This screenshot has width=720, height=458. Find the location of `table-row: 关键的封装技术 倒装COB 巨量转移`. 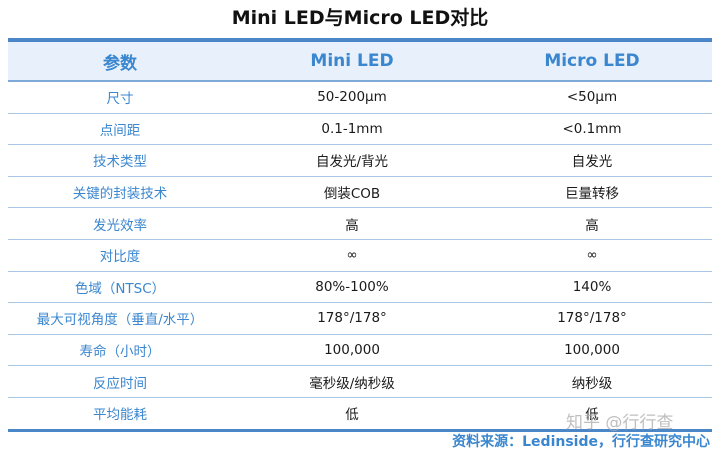

table-row: 关键的封装技术 倒装COB 巨量转移 is located at coordinates (360, 192).